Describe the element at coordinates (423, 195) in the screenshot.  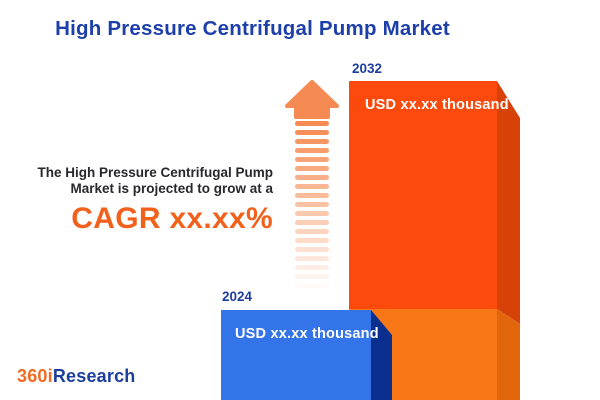
I see `bar-2032-front-upper` at that location.